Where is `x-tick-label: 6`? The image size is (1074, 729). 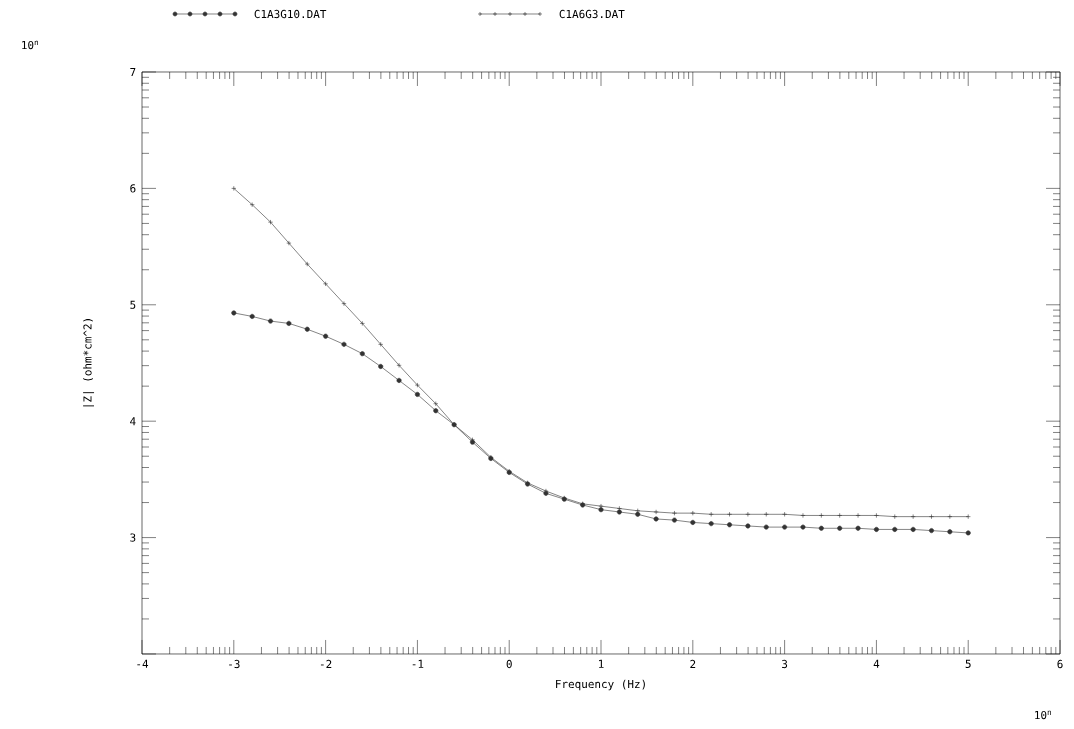
x-tick-label: 6 is located at coordinates (1060, 664).